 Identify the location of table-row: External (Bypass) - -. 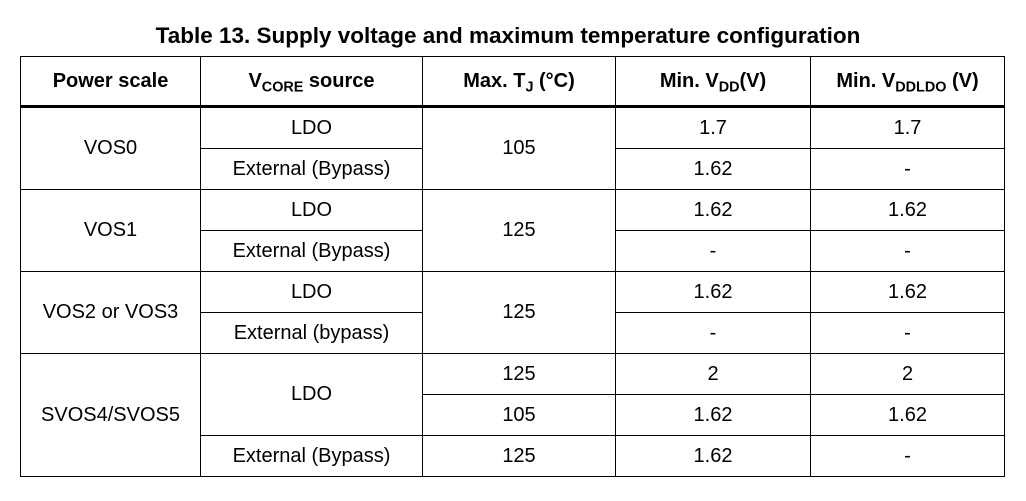
(513, 251).